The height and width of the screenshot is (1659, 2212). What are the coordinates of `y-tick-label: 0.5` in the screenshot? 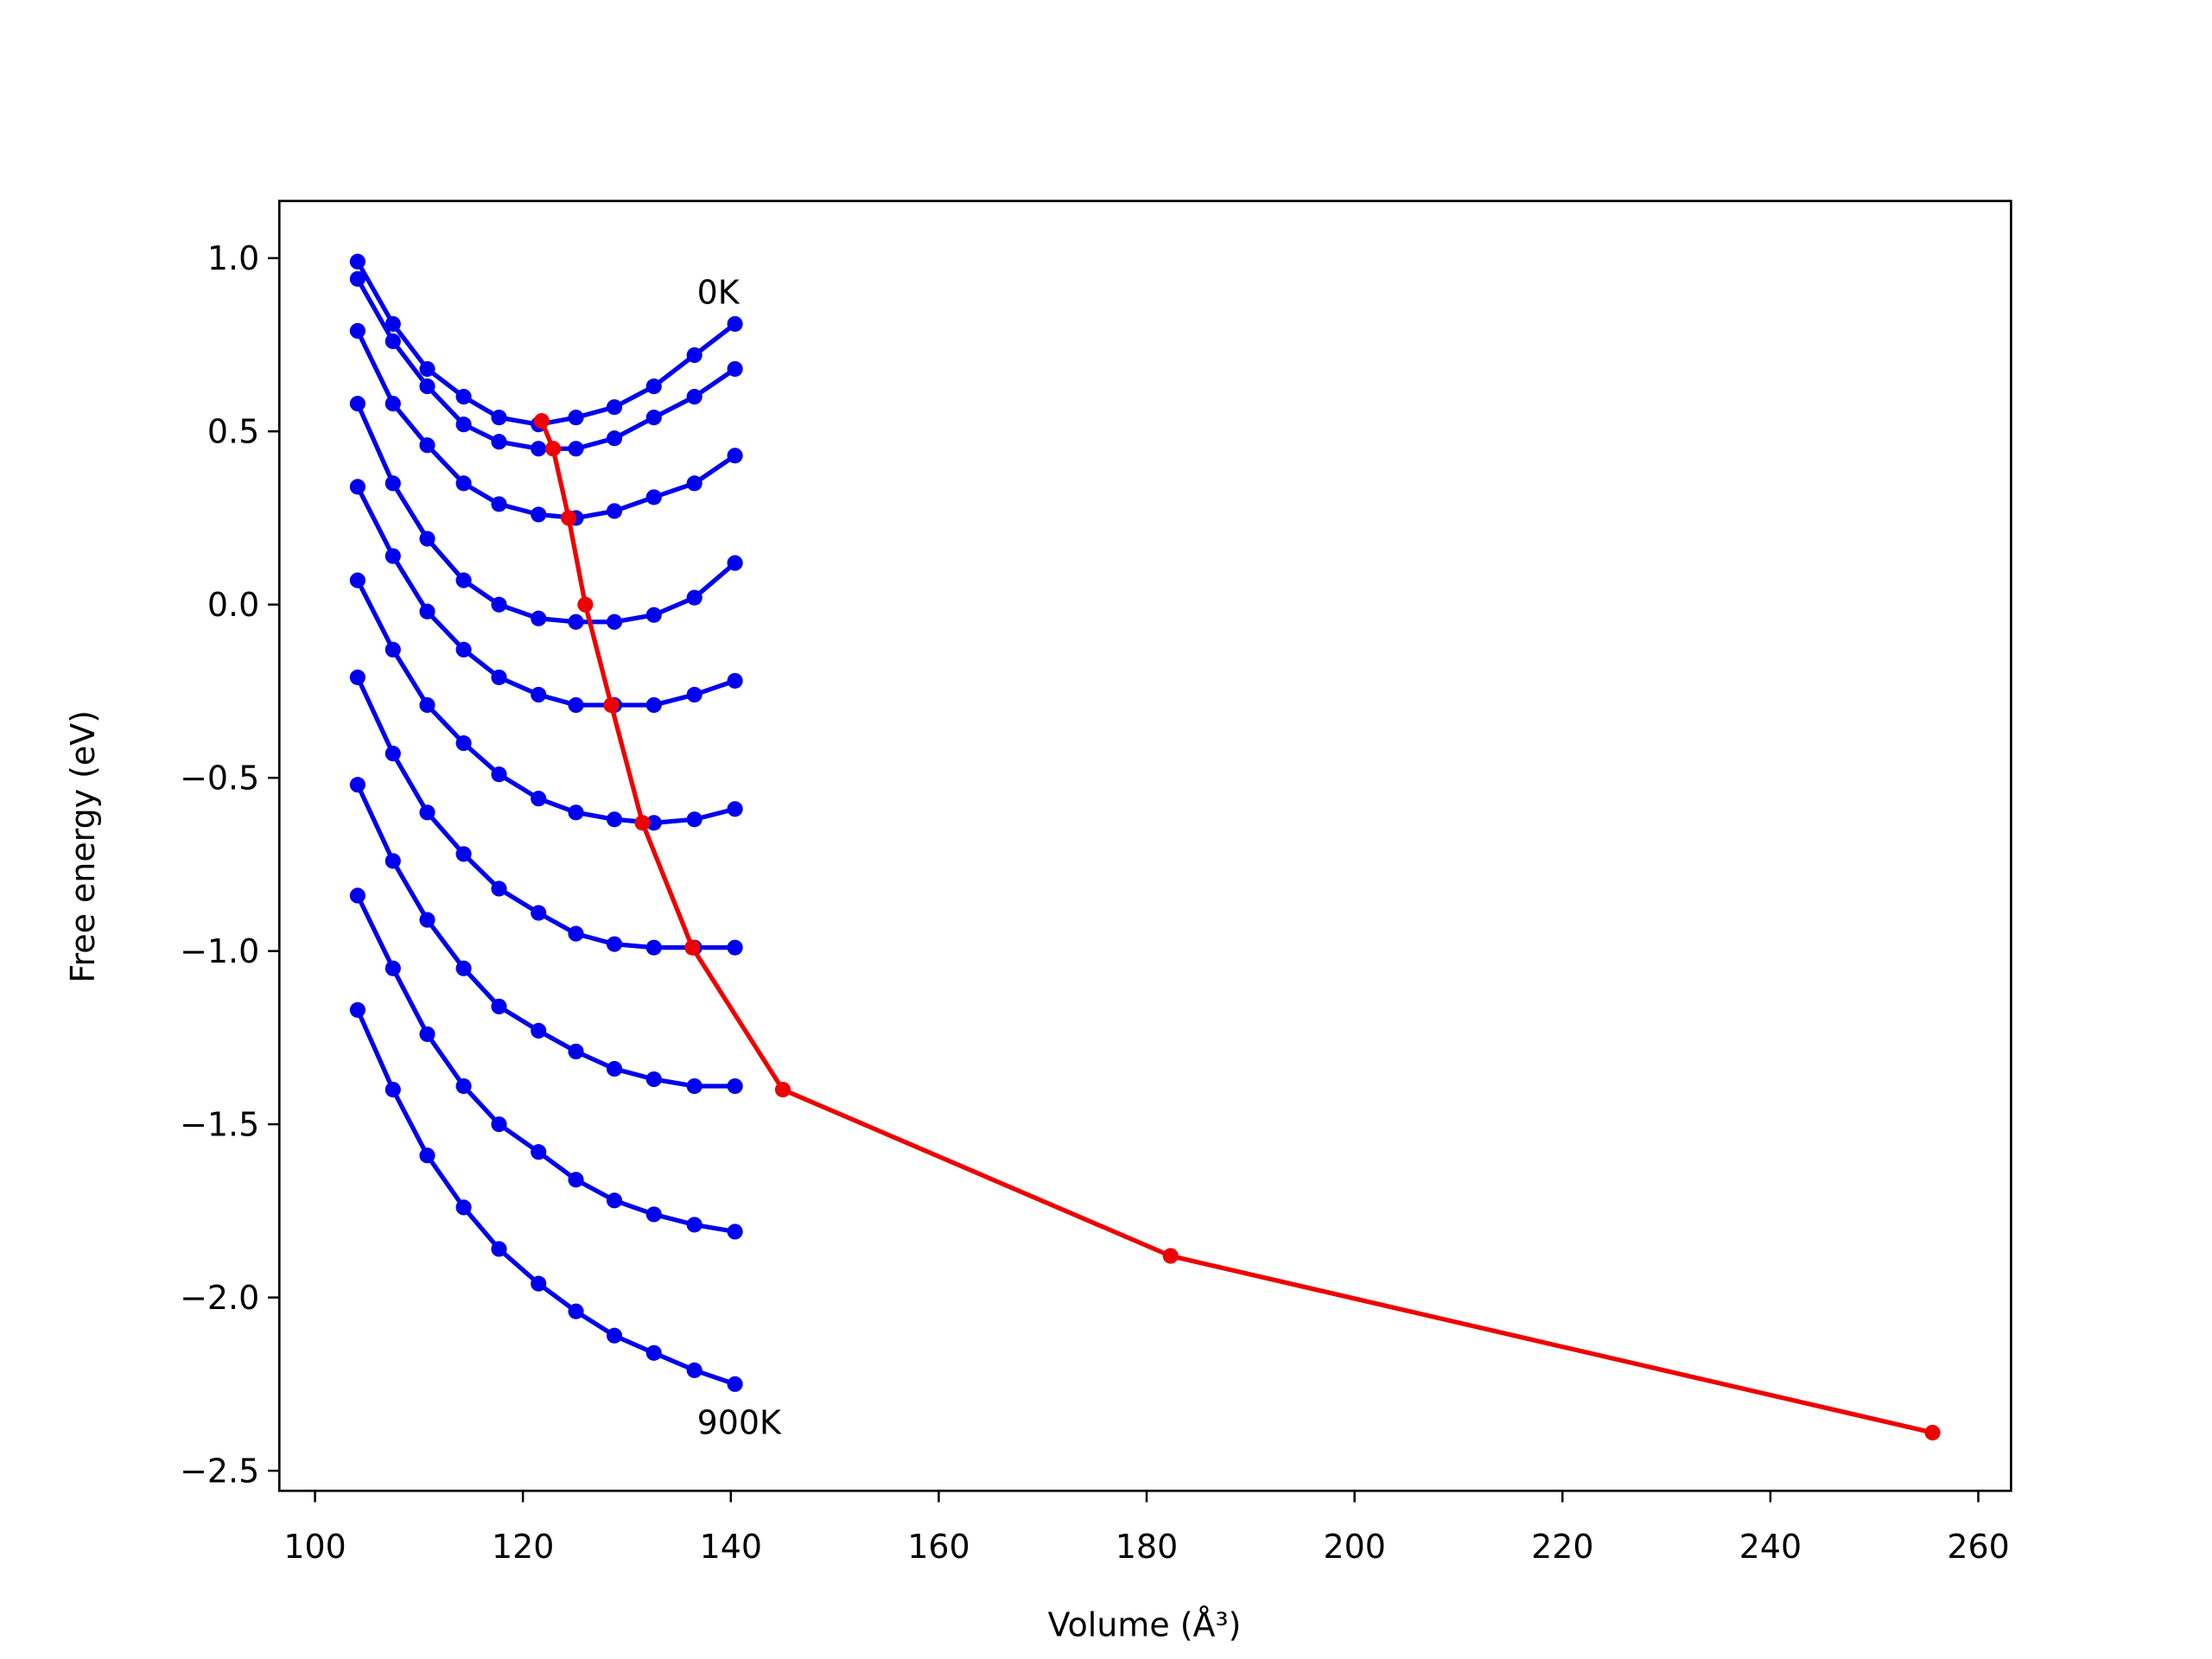 It's located at (233, 431).